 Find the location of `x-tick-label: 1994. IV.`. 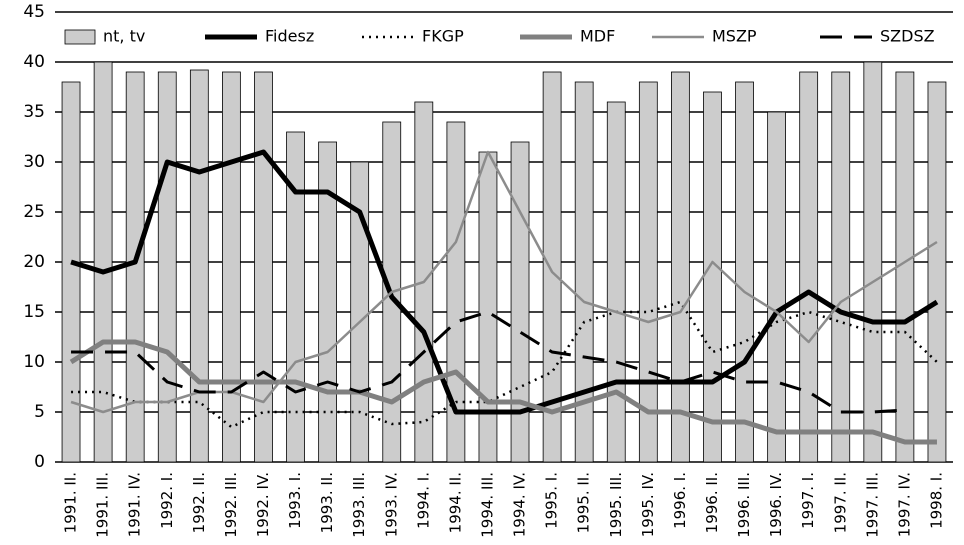

x-tick-label: 1994. IV. is located at coordinates (520, 504).